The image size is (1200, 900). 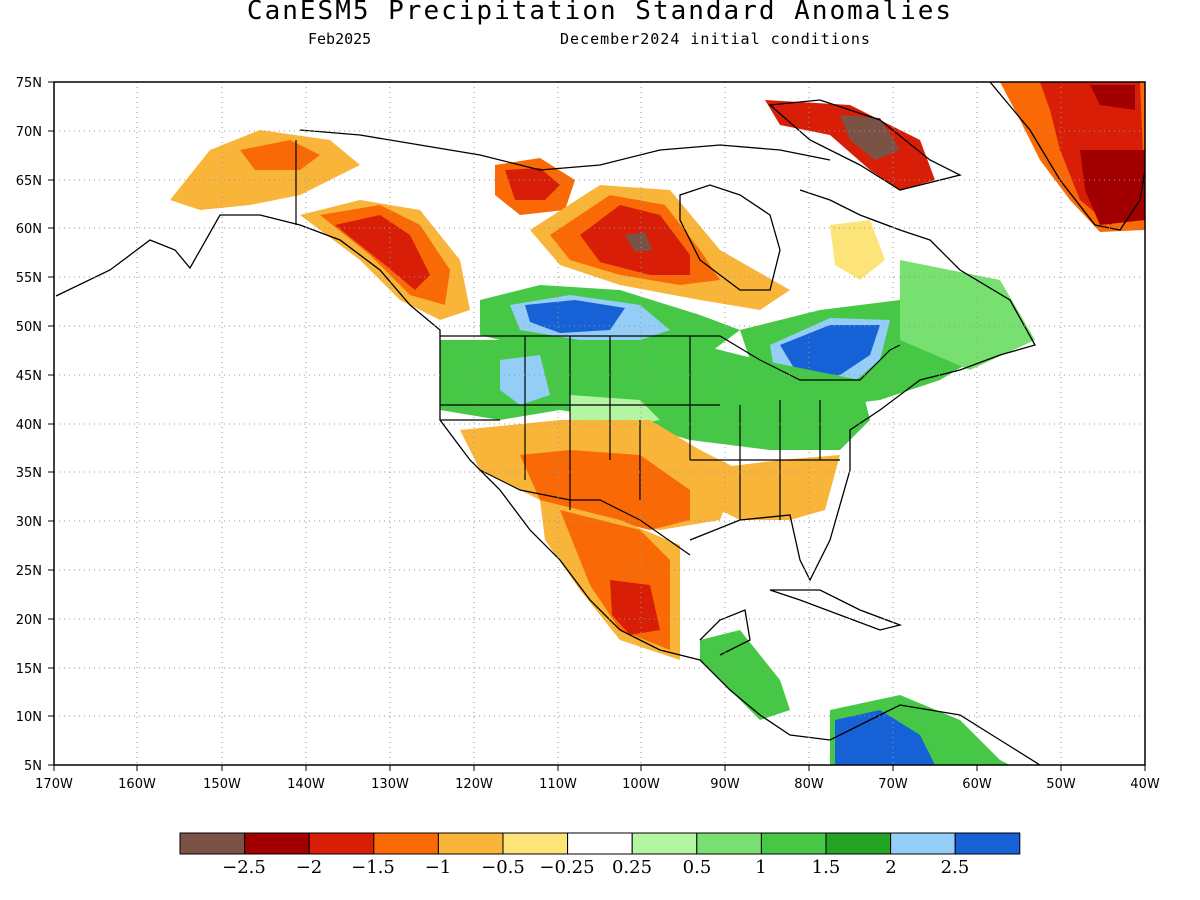 I want to click on map-title: CanESM5 Precipitation Standard Anomalies, so click(x=600, y=13).